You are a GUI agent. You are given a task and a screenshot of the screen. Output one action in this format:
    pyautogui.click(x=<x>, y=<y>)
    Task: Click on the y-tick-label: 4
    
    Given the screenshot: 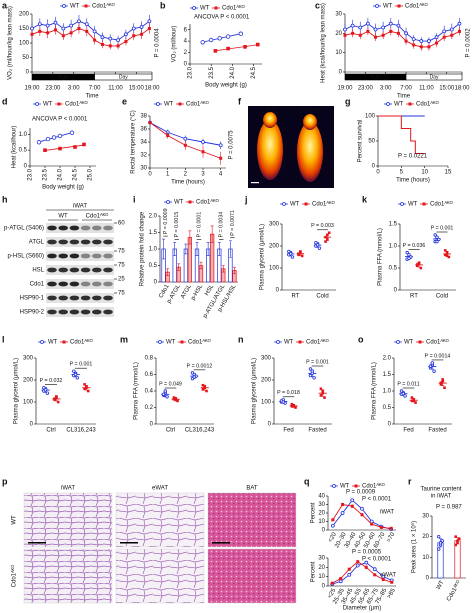 What is the action you would take?
    pyautogui.click(x=186, y=42)
    